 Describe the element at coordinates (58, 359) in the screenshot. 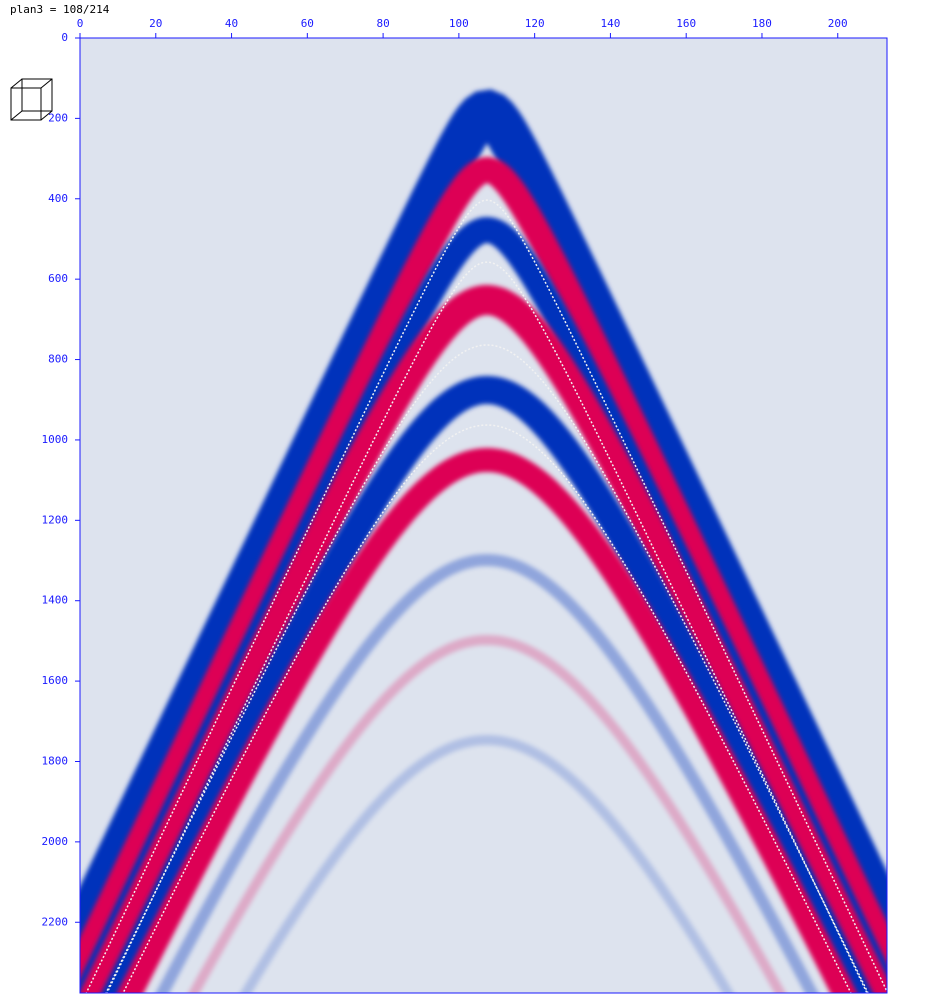

I see `y-tick-label: 800` at that location.